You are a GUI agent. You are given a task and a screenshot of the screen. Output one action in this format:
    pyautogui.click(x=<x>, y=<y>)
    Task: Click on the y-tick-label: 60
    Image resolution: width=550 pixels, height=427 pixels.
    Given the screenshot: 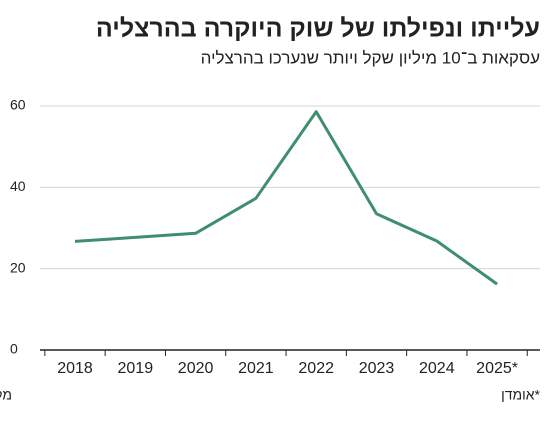 What is the action you would take?
    pyautogui.click(x=18, y=105)
    